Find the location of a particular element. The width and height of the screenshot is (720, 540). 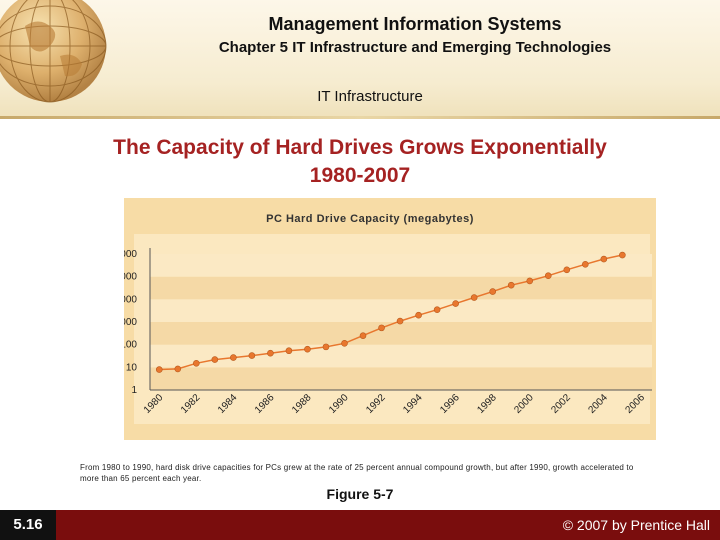

series-points is located at coordinates (390, 312).